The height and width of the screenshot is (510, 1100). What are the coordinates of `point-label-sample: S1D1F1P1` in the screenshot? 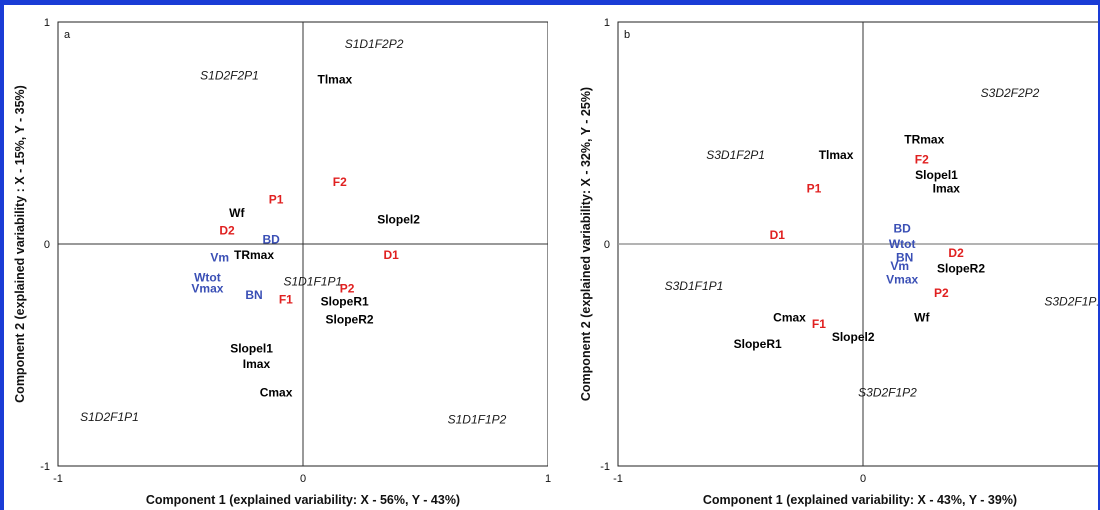 It's located at (312, 282).